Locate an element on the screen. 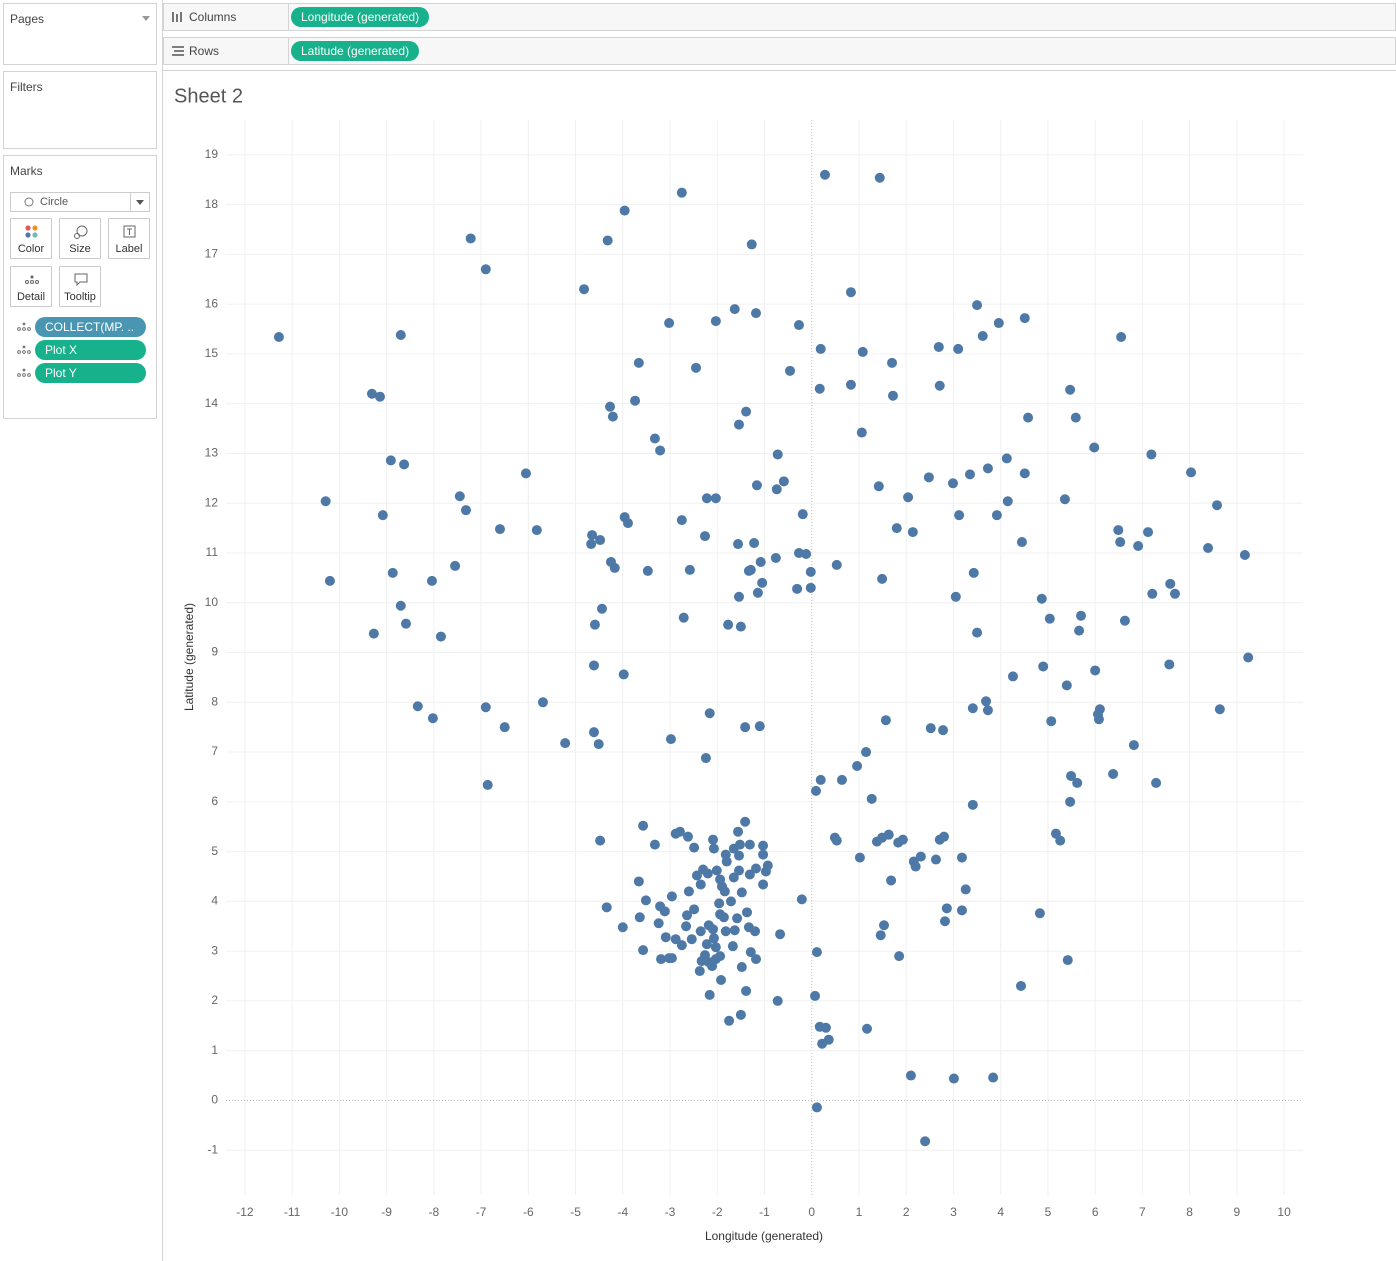  y-tick-label: 1 is located at coordinates (214, 1050).